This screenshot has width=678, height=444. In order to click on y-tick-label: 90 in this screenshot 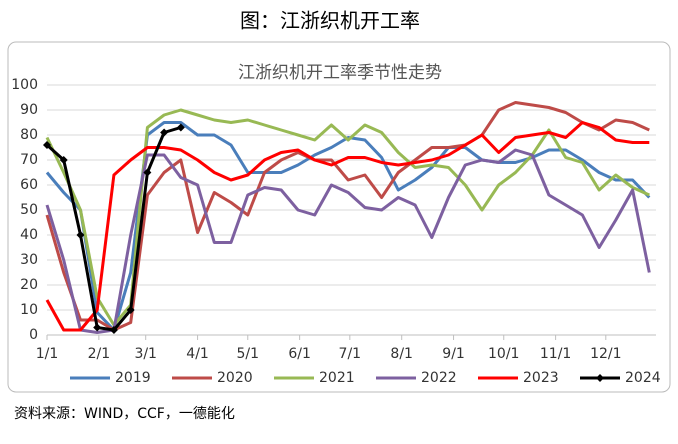, I will do `click(29, 110)`.